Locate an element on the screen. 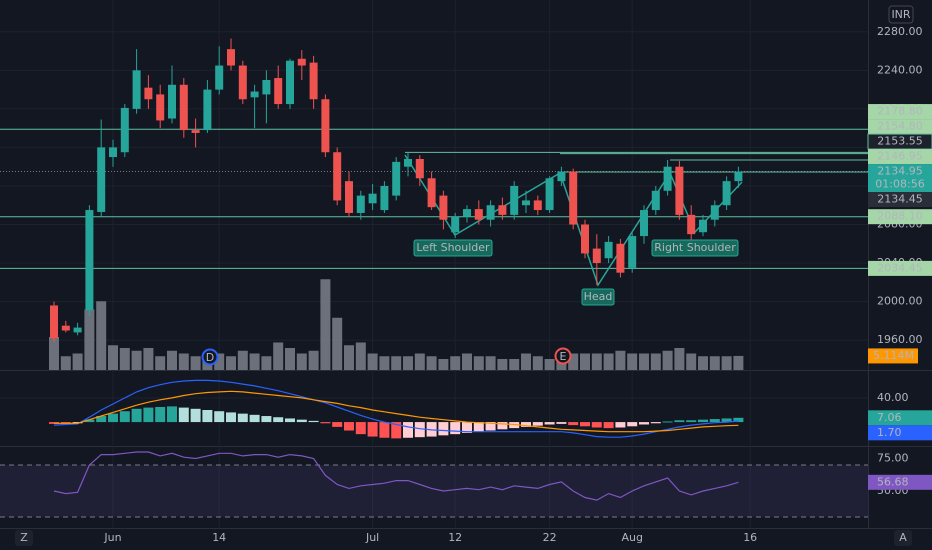  currency-box is located at coordinates (901, 14).